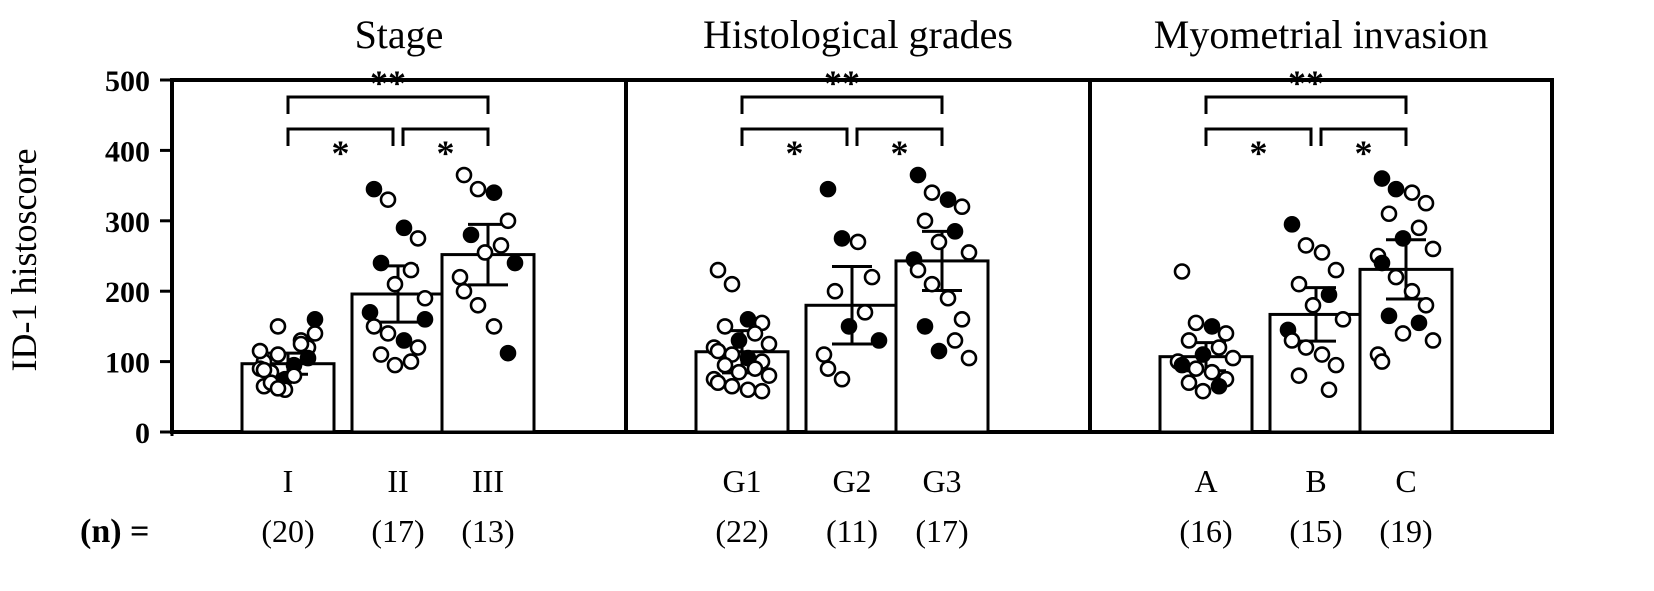 Image resolution: width=1654 pixels, height=591 pixels. What do you see at coordinates (127, 81) in the screenshot?
I see `y-tick-label: 500` at bounding box center [127, 81].